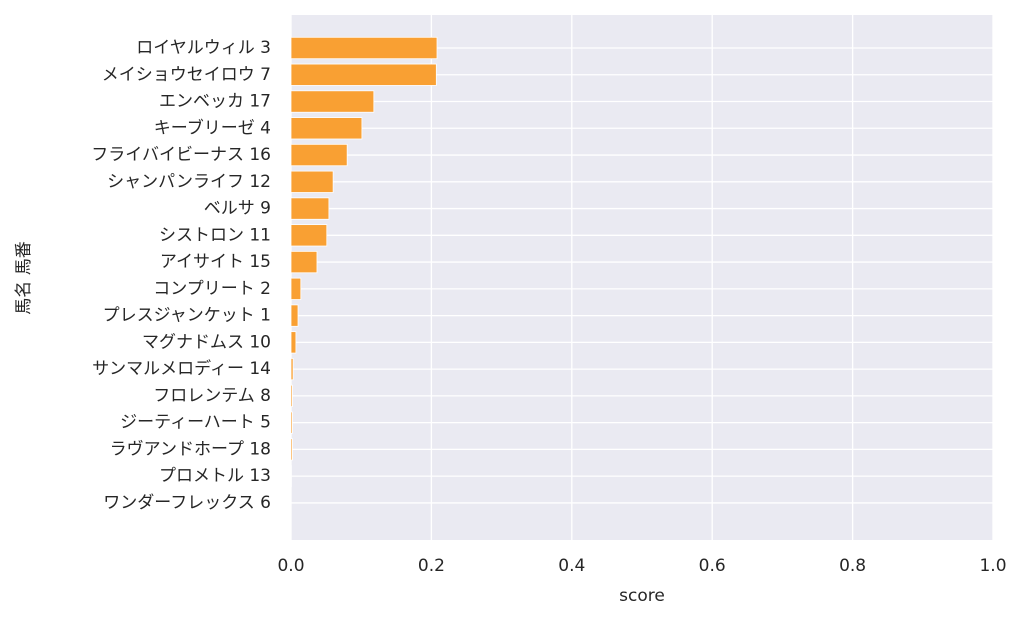 This screenshot has height=620, width=1024. Describe the element at coordinates (206, 342) in the screenshot. I see `y-tick-label: マグナドムス 10` at that location.